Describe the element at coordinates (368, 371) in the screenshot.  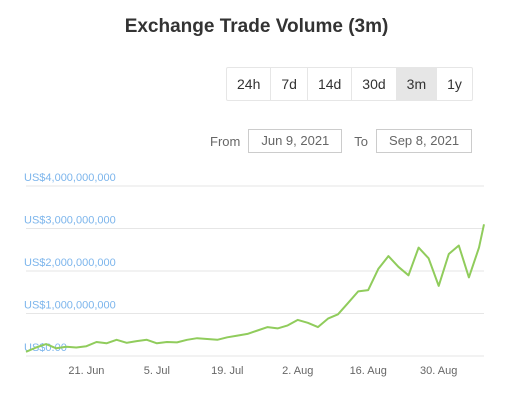
I see `x-tick-label: 16. Aug` at that location.